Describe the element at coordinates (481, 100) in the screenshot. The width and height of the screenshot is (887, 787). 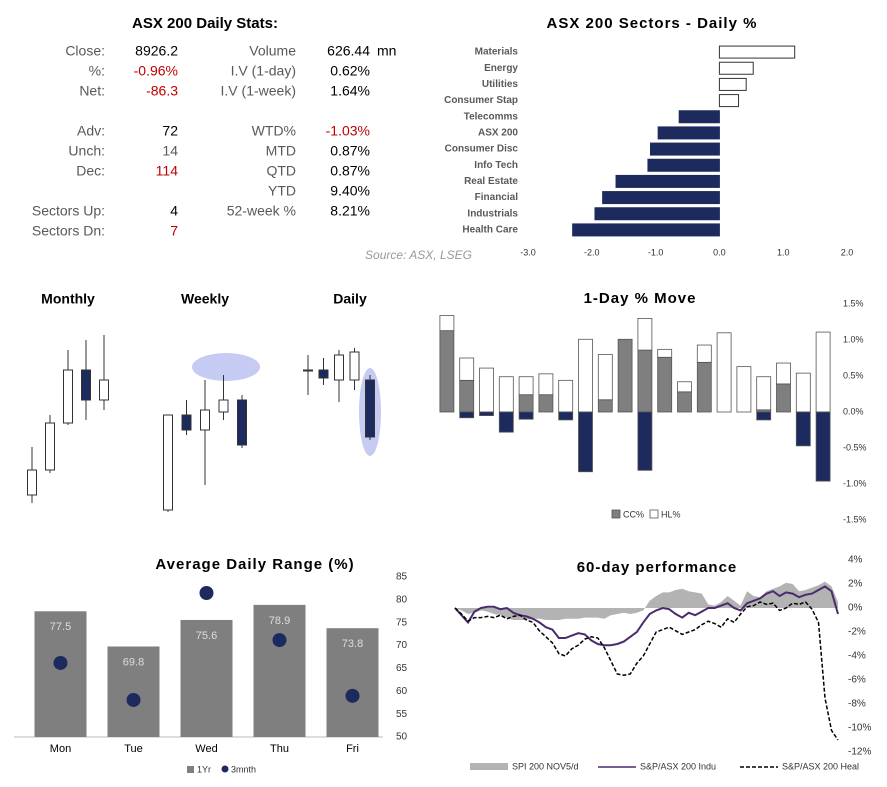
I see `category-label: Consumer Stap` at that location.